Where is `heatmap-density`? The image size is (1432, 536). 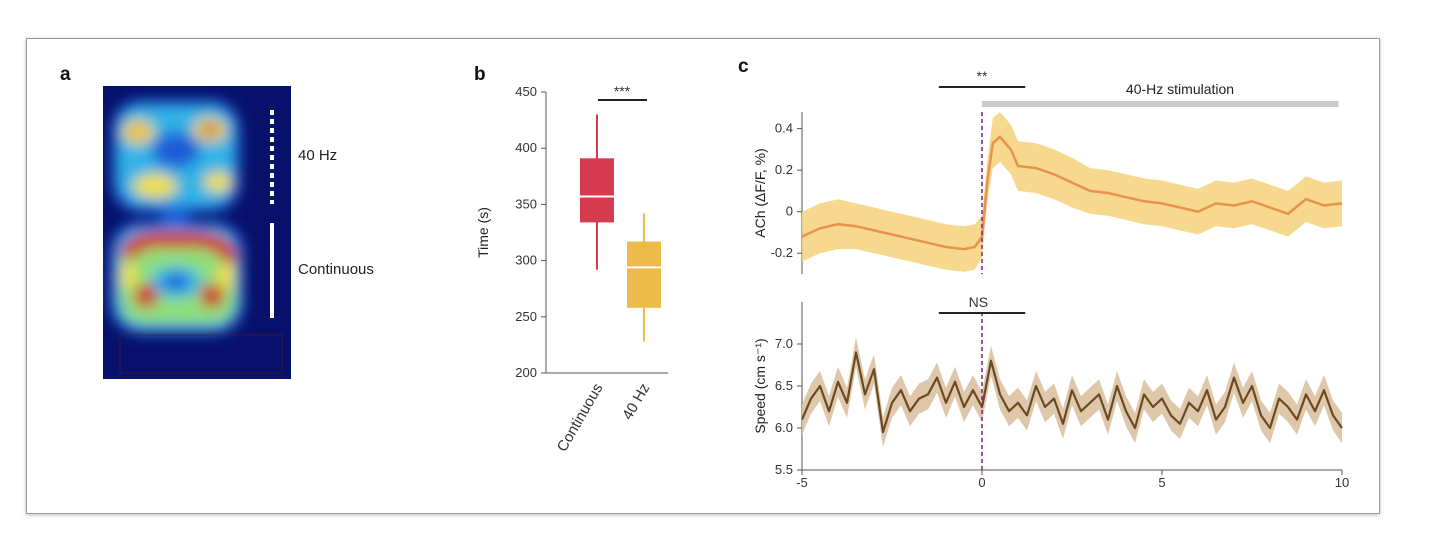 heatmap-density is located at coordinates (177, 217).